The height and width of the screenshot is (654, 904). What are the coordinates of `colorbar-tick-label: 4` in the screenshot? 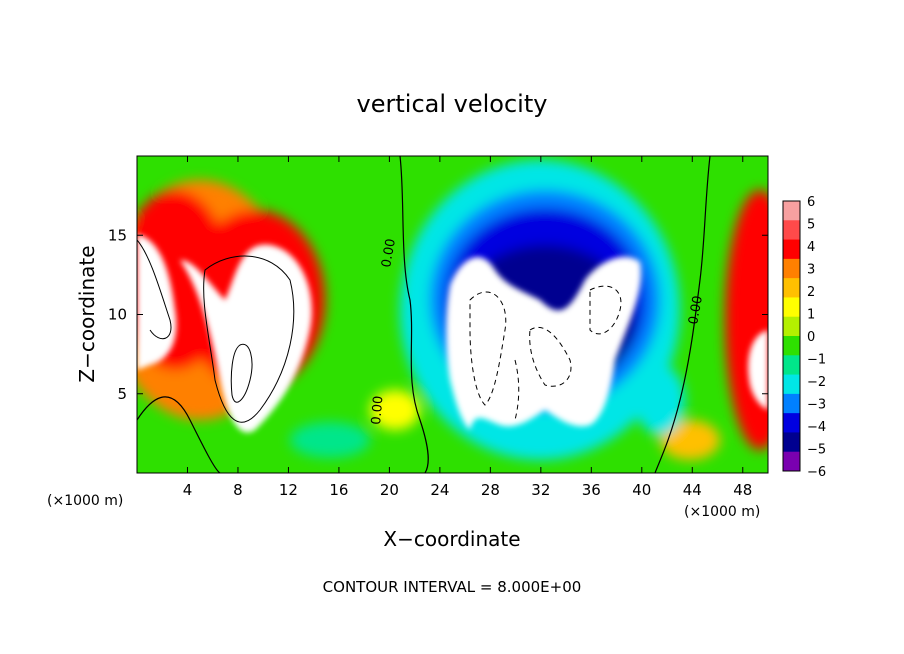 It's located at (811, 247).